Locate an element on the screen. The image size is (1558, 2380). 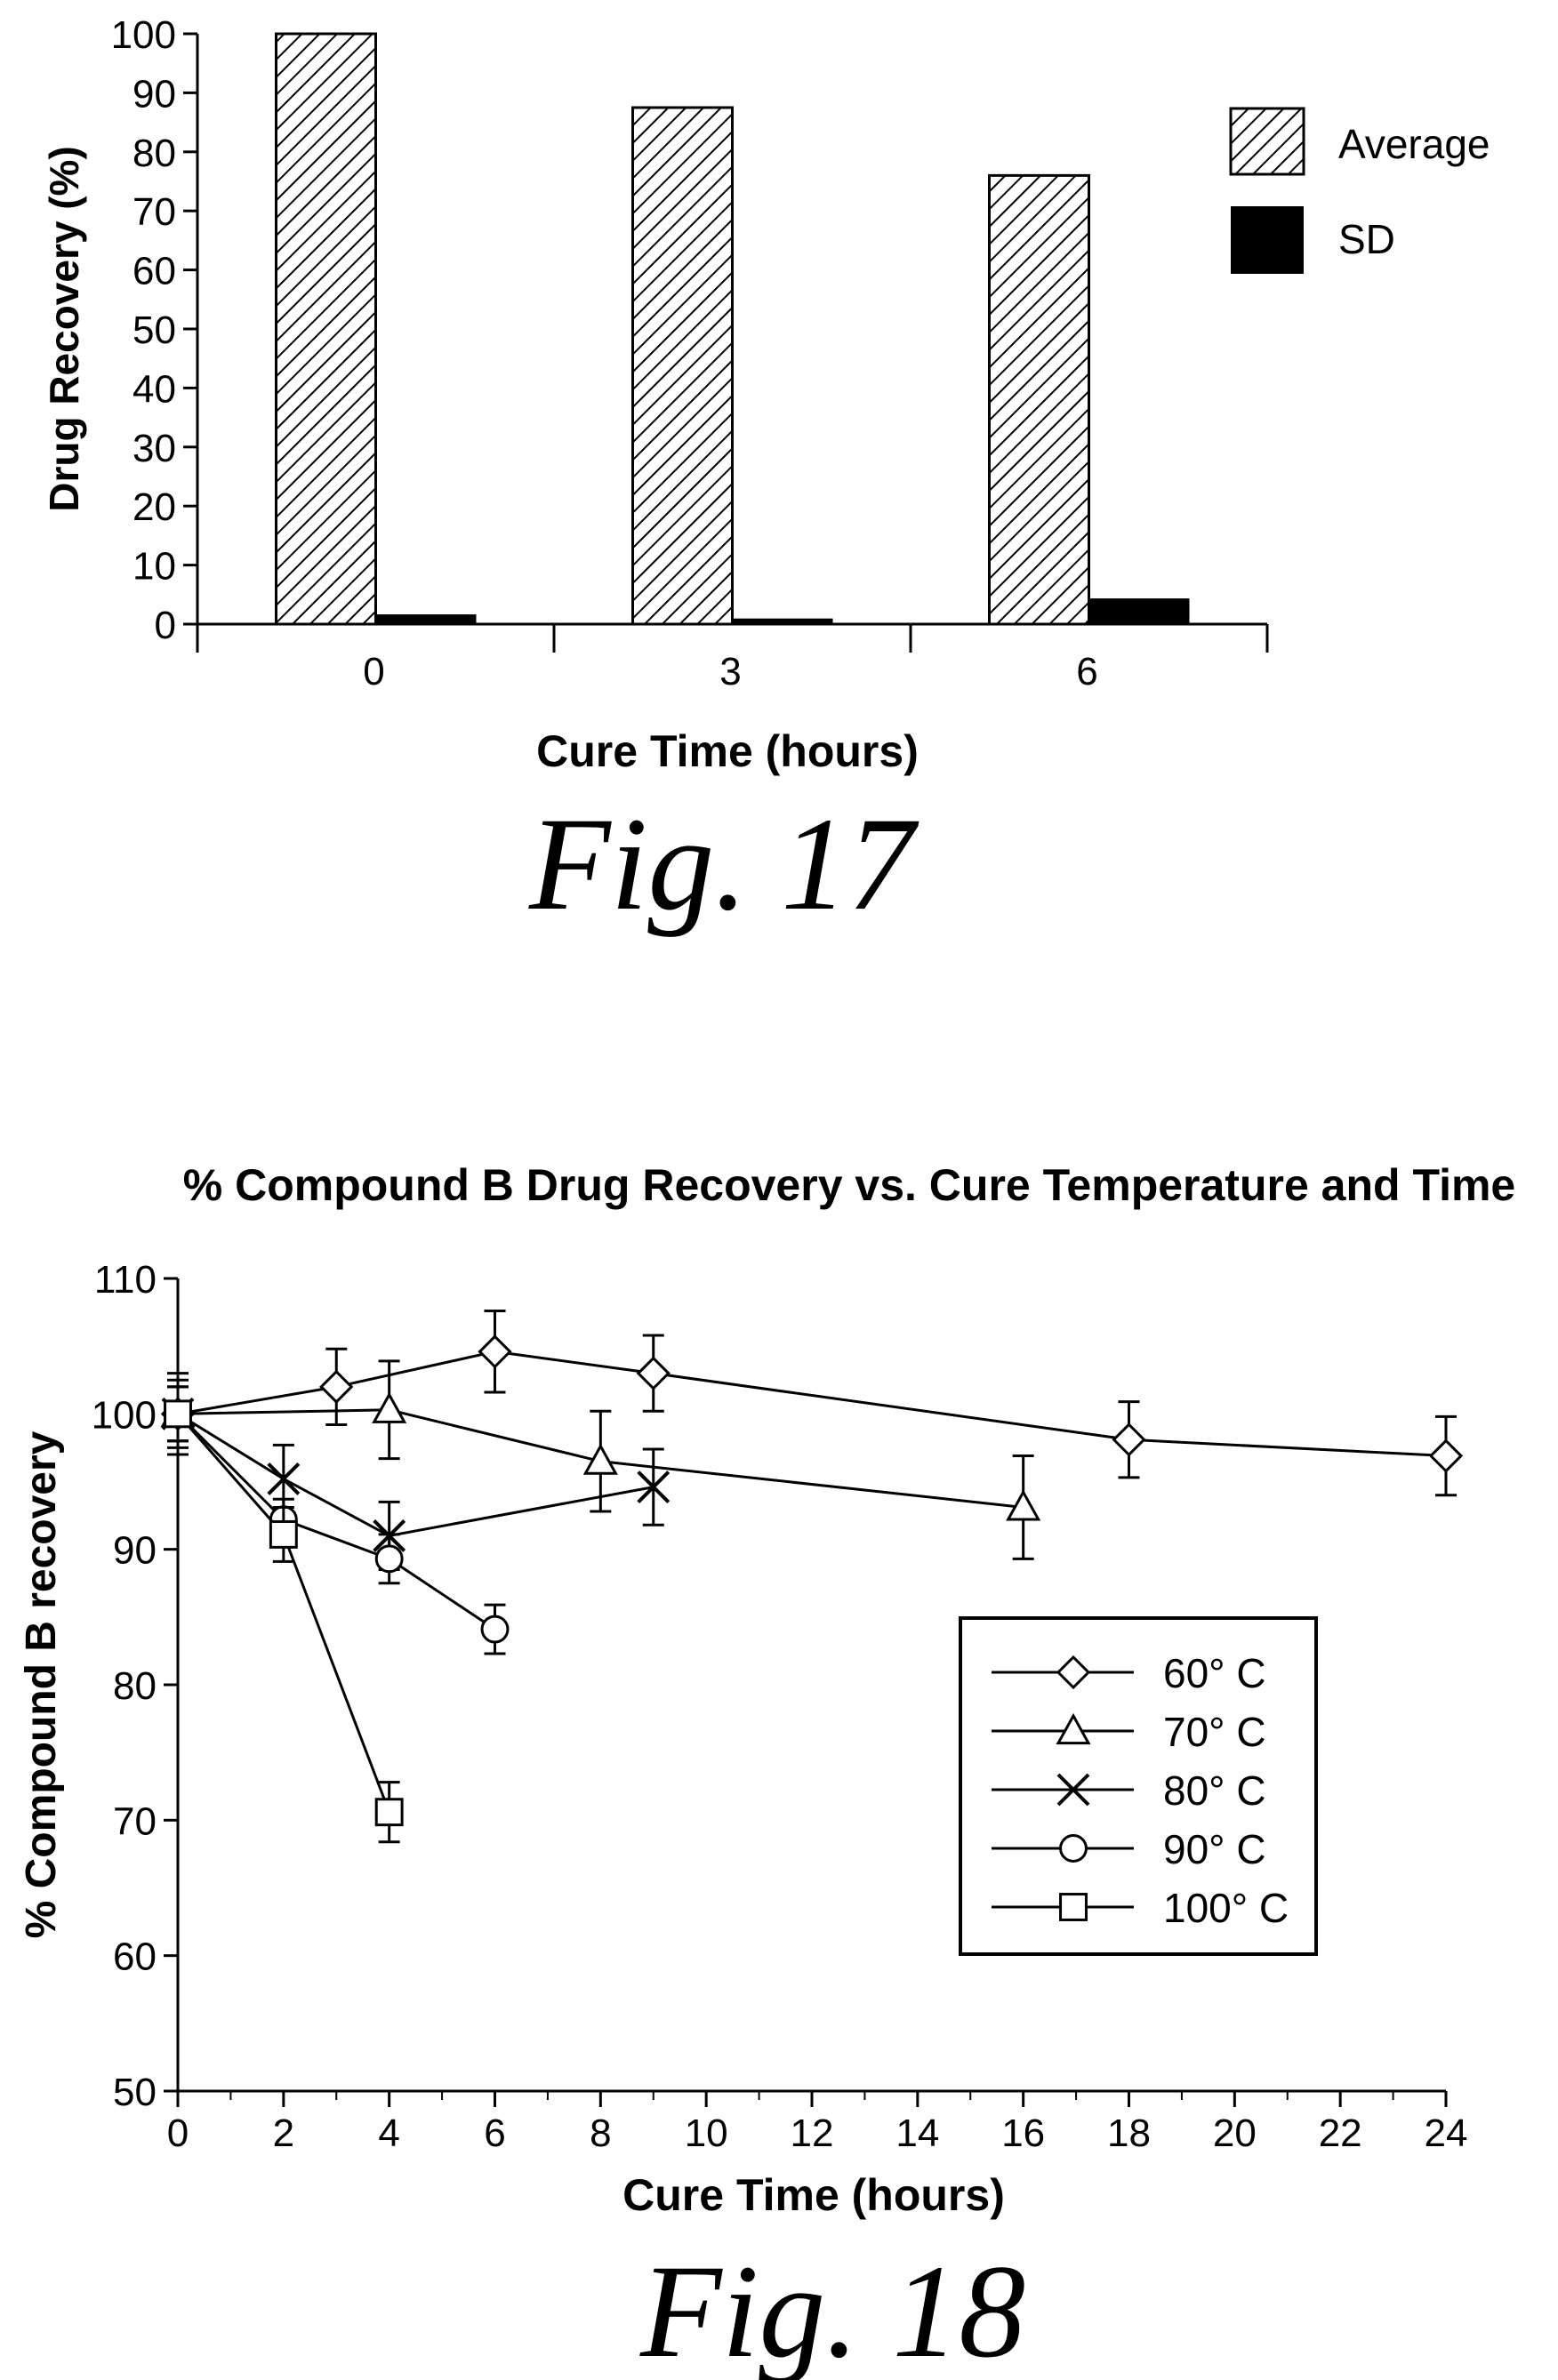
fig18-legend-marker-diamond is located at coordinates (1073, 1672).